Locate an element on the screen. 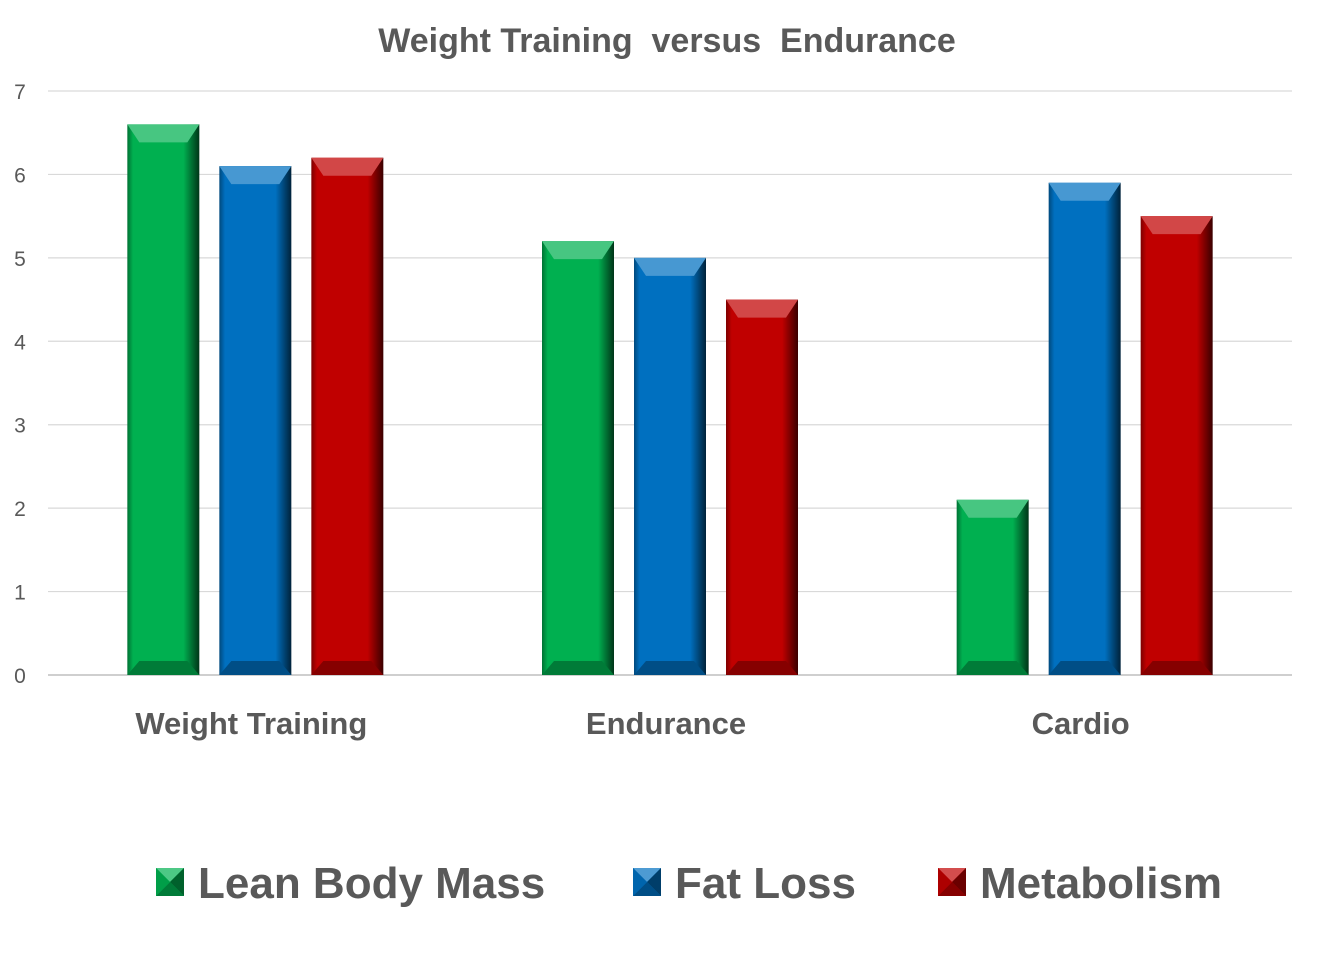 This screenshot has height=953, width=1334. y-tick-label: 5 is located at coordinates (20, 259).